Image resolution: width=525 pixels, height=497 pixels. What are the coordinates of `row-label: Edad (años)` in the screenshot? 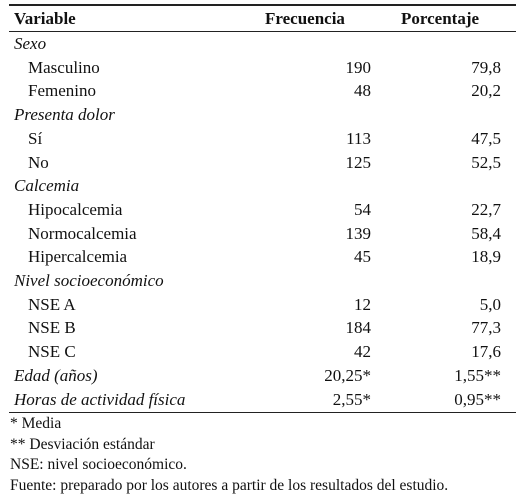 It's located at (56, 375).